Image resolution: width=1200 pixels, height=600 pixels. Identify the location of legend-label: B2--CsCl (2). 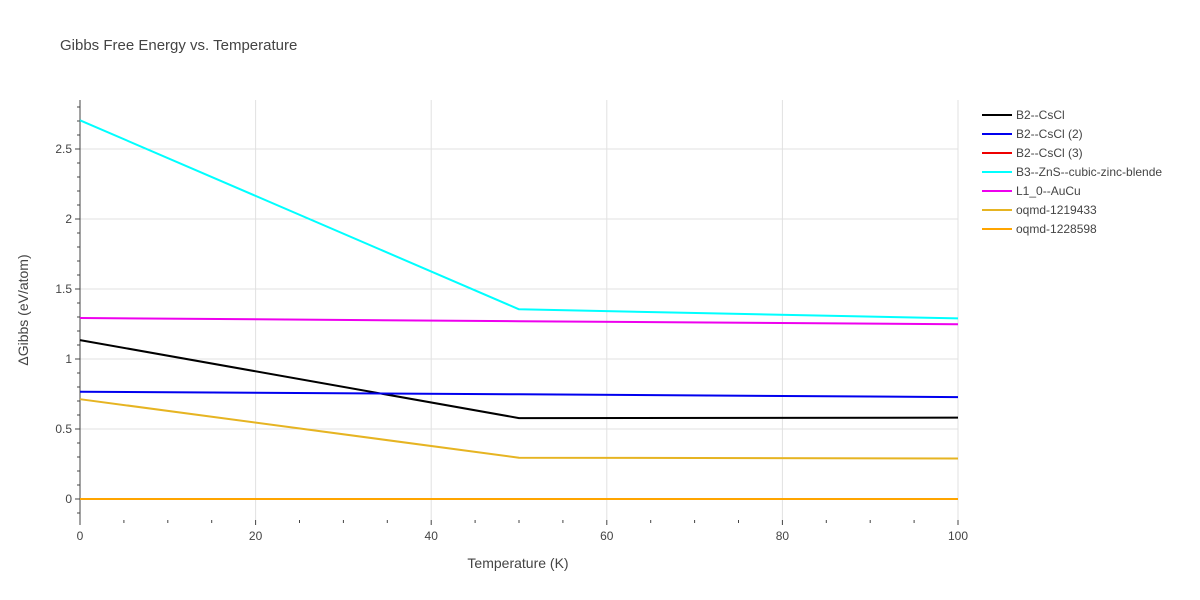
(1049, 134).